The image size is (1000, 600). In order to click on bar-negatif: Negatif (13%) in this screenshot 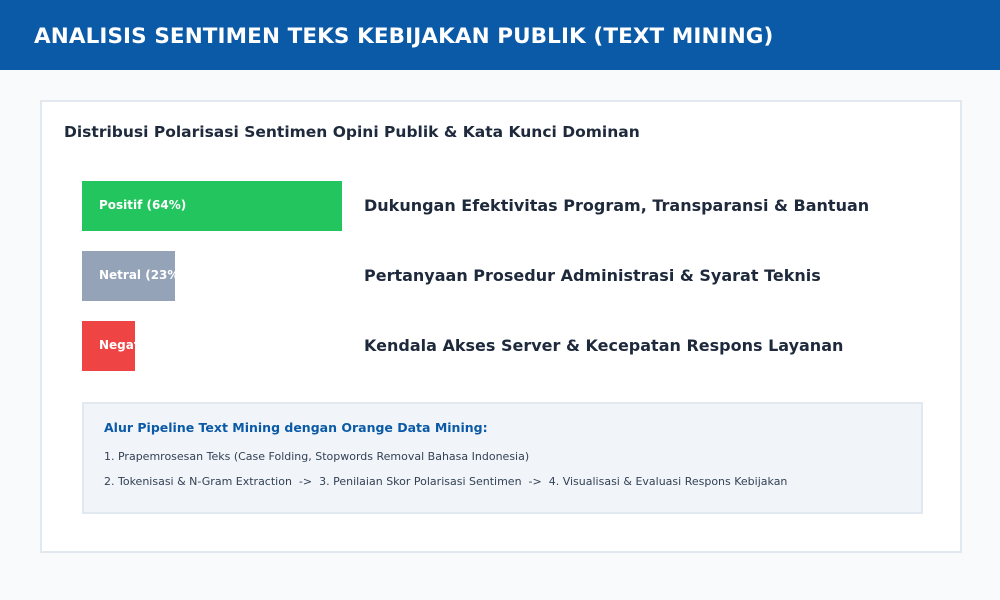, I will do `click(137, 346)`.